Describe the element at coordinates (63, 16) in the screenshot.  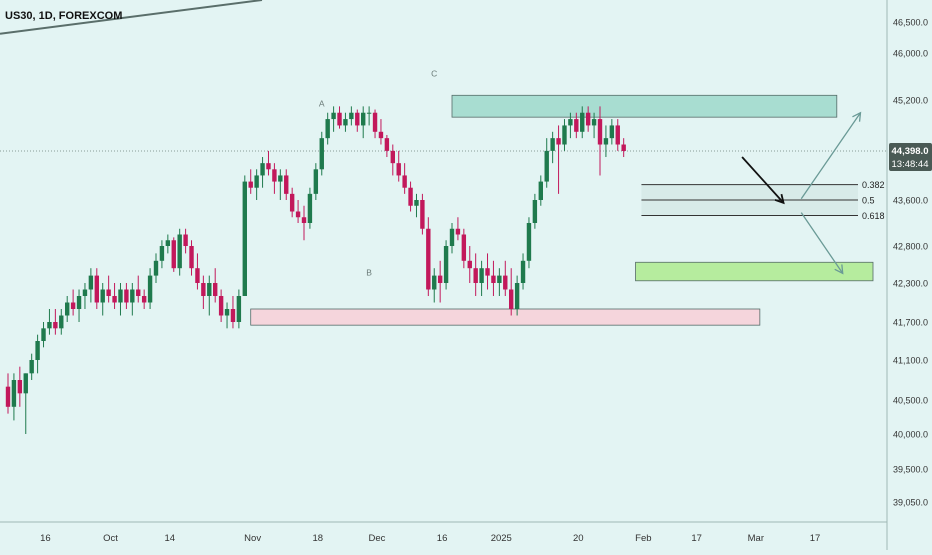
I see `symbol-title: US30, 1D, FOREXCOM` at that location.